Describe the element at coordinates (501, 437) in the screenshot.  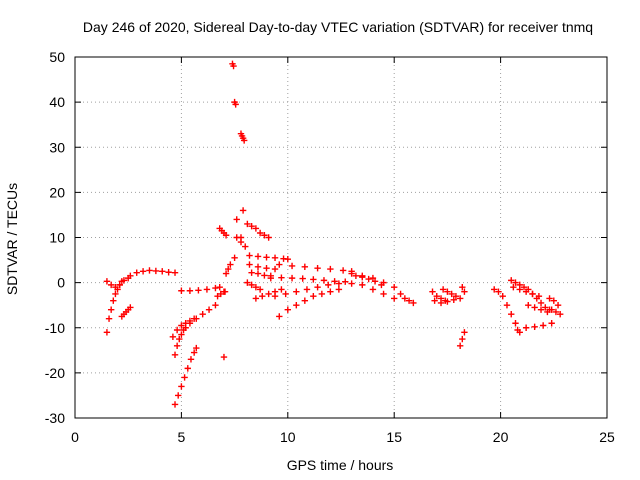
I see `x-tick-label: 20` at that location.